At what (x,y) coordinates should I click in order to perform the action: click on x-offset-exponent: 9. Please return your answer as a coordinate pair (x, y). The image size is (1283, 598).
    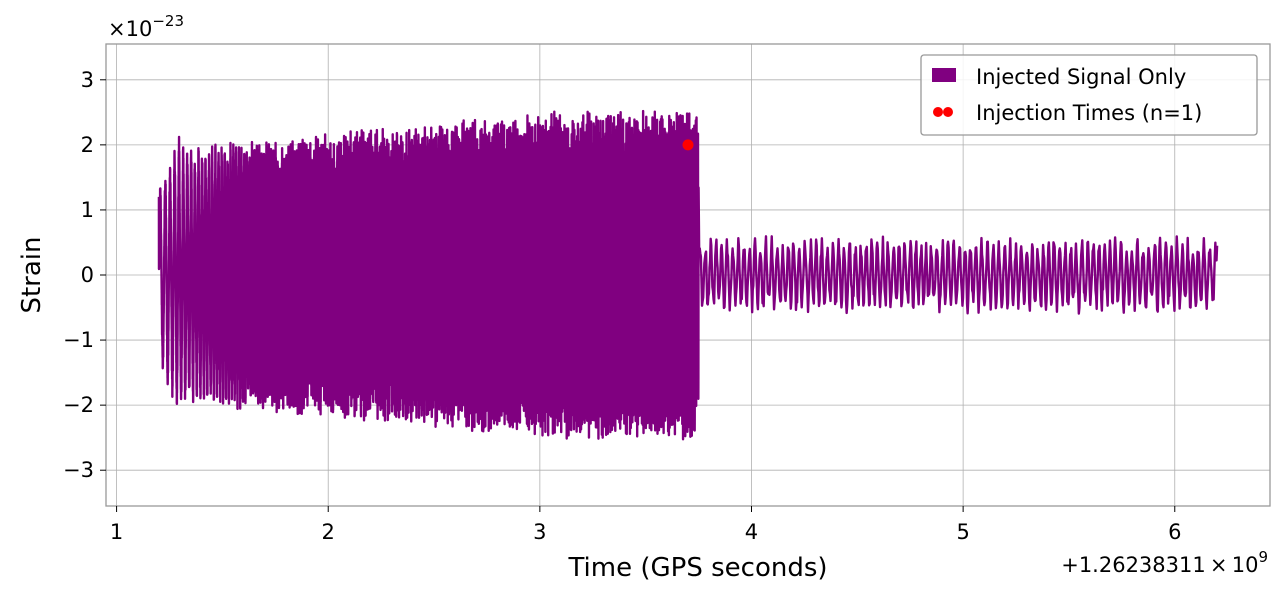
    Looking at the image, I should click on (1263, 557).